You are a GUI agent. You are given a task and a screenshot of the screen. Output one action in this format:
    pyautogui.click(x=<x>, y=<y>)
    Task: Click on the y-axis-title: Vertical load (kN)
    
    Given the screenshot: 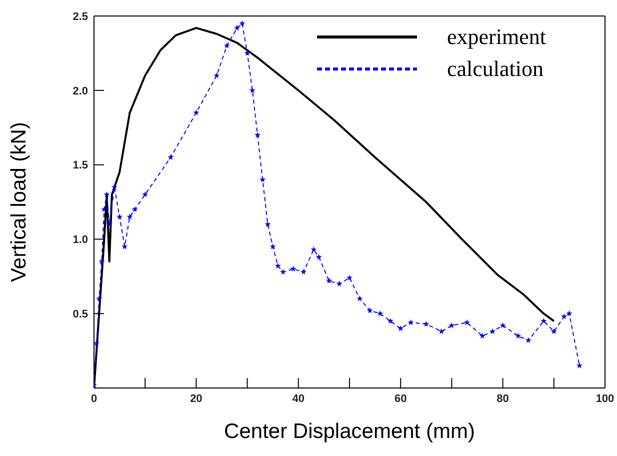 What is the action you would take?
    pyautogui.click(x=18, y=202)
    